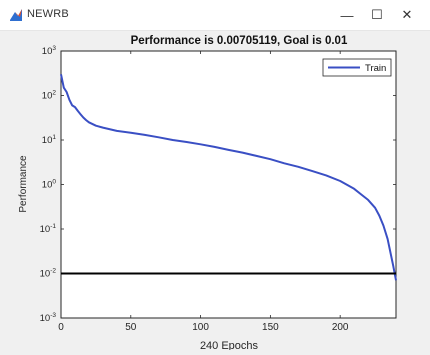  What do you see at coordinates (377, 14) in the screenshot?
I see `maximize-button: ☐` at bounding box center [377, 14].